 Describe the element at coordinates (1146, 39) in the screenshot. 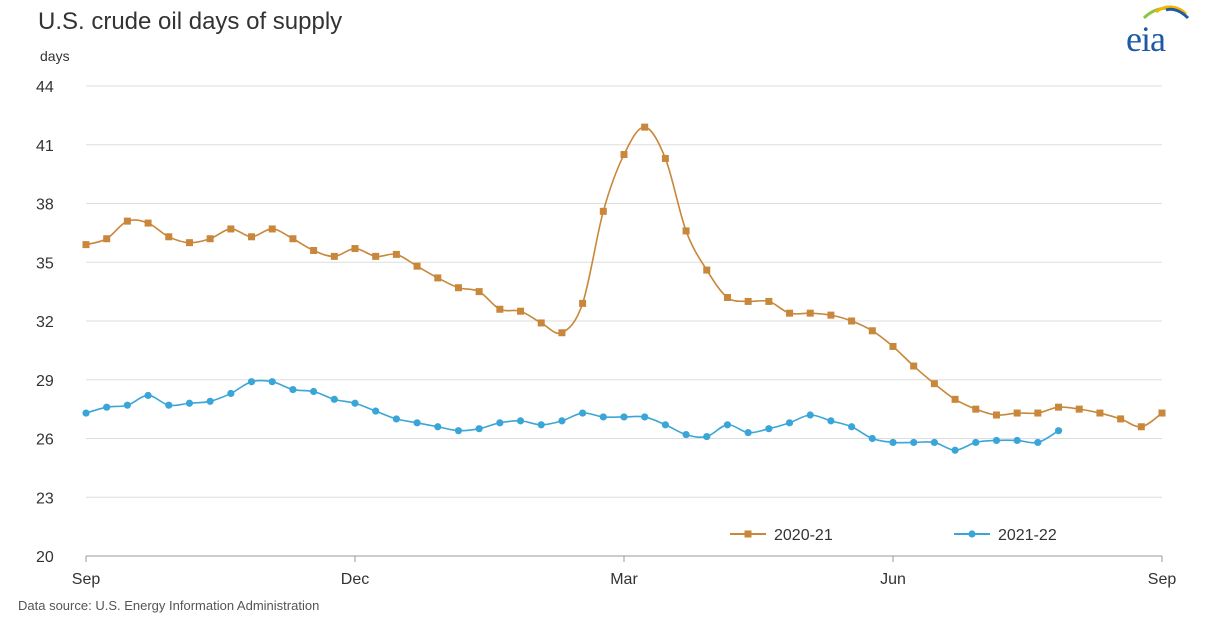

I see `eia-logo-text: eia` at that location.